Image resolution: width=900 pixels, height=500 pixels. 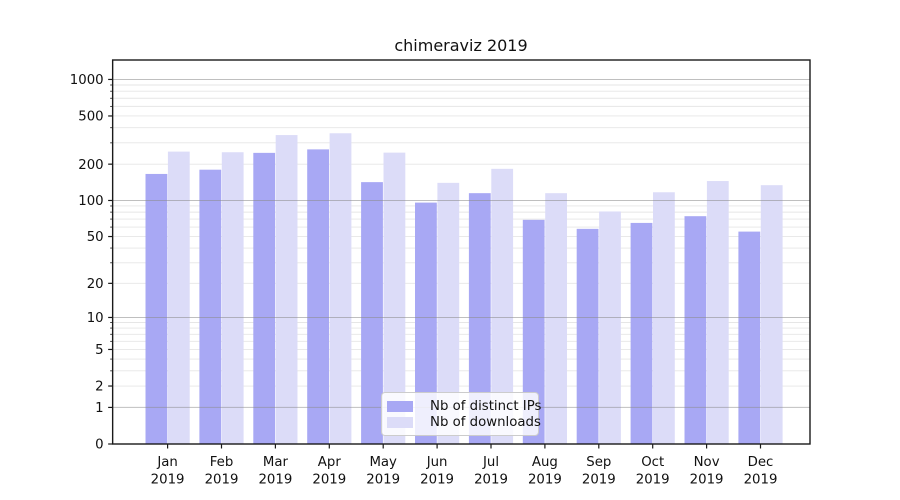 What do you see at coordinates (461, 45) in the screenshot?
I see `chart-title: chimeraviz 2019` at bounding box center [461, 45].